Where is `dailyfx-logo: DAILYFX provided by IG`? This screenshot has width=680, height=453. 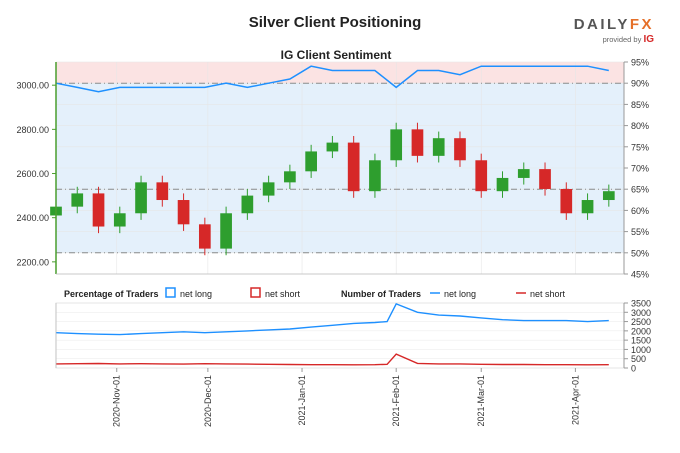
dailyfx-logo: DAILYFX provided by IG is located at coordinates (614, 30).